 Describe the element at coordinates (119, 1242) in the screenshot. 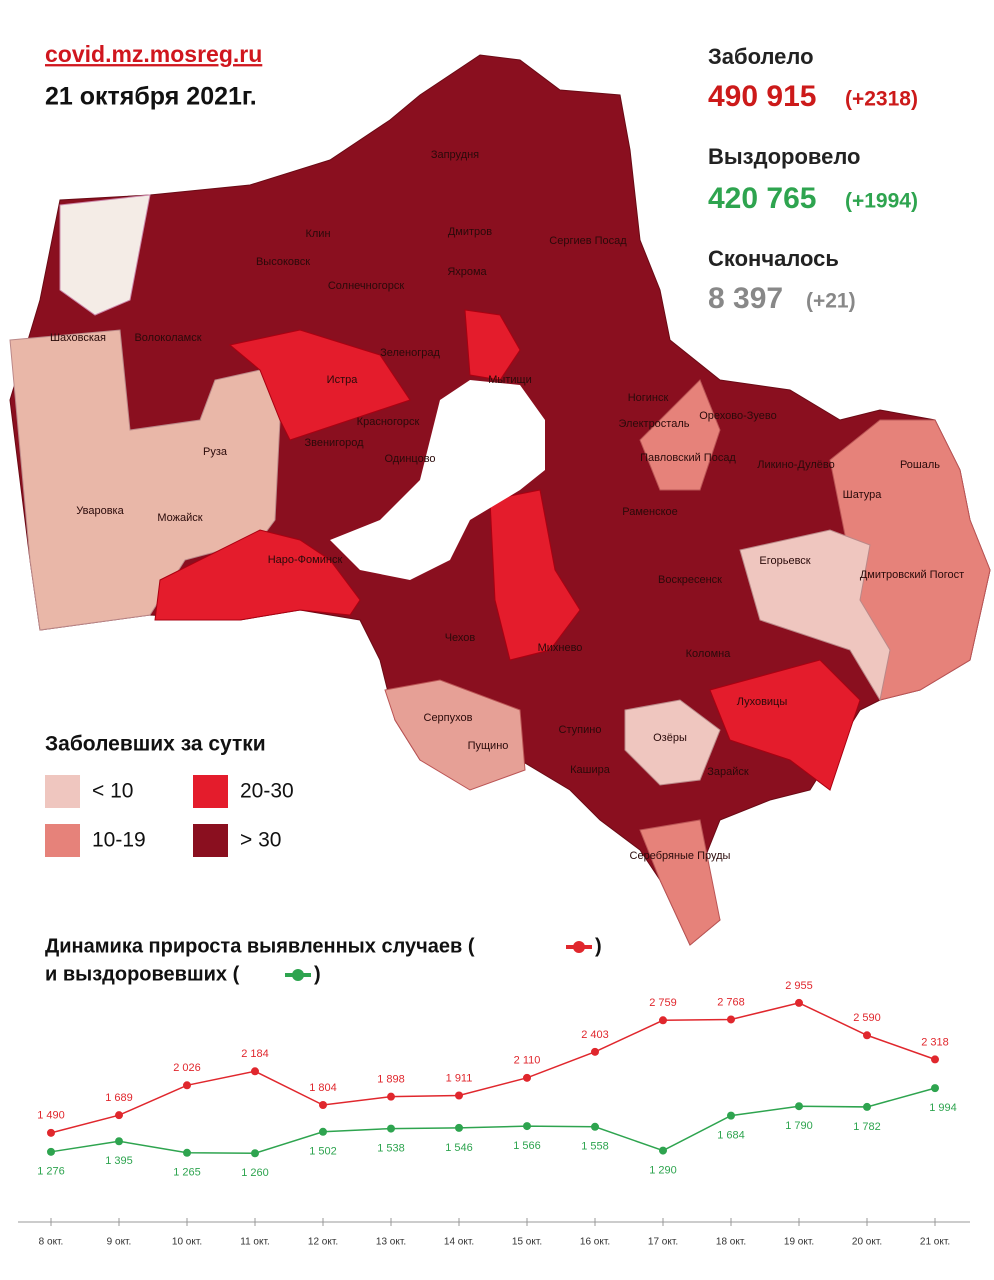

I see `x-tick-label: 9 окт.` at that location.